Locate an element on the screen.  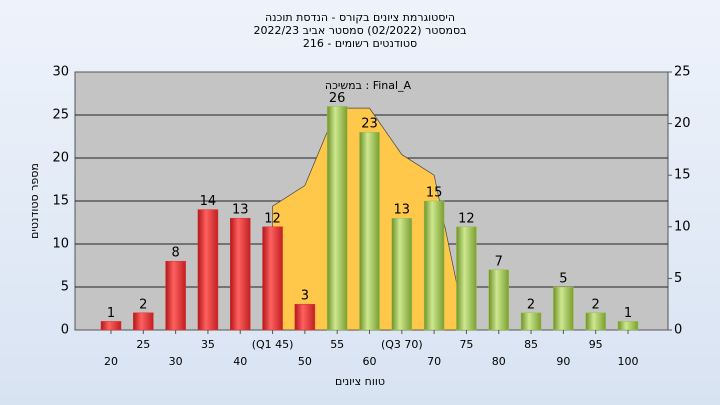
y2-tick-label: 15 is located at coordinates (682, 175).